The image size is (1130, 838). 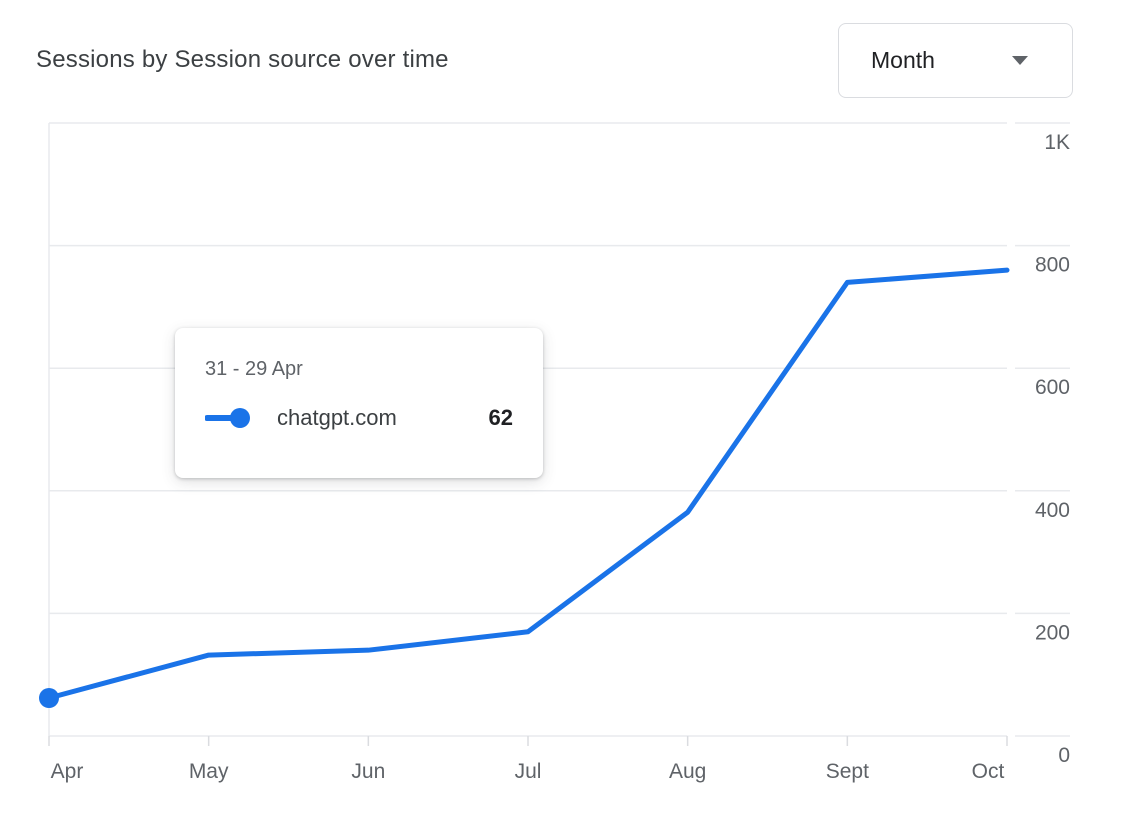 What do you see at coordinates (1052, 387) in the screenshot?
I see `y-axis-label: 600` at bounding box center [1052, 387].